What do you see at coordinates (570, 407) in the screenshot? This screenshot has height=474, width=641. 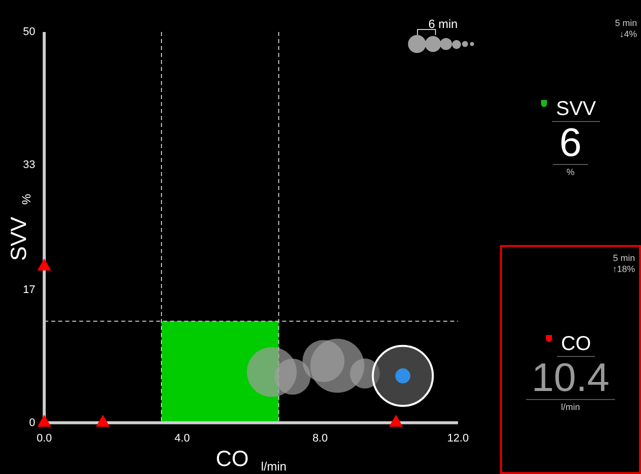 I see `text: l/min` at bounding box center [570, 407].